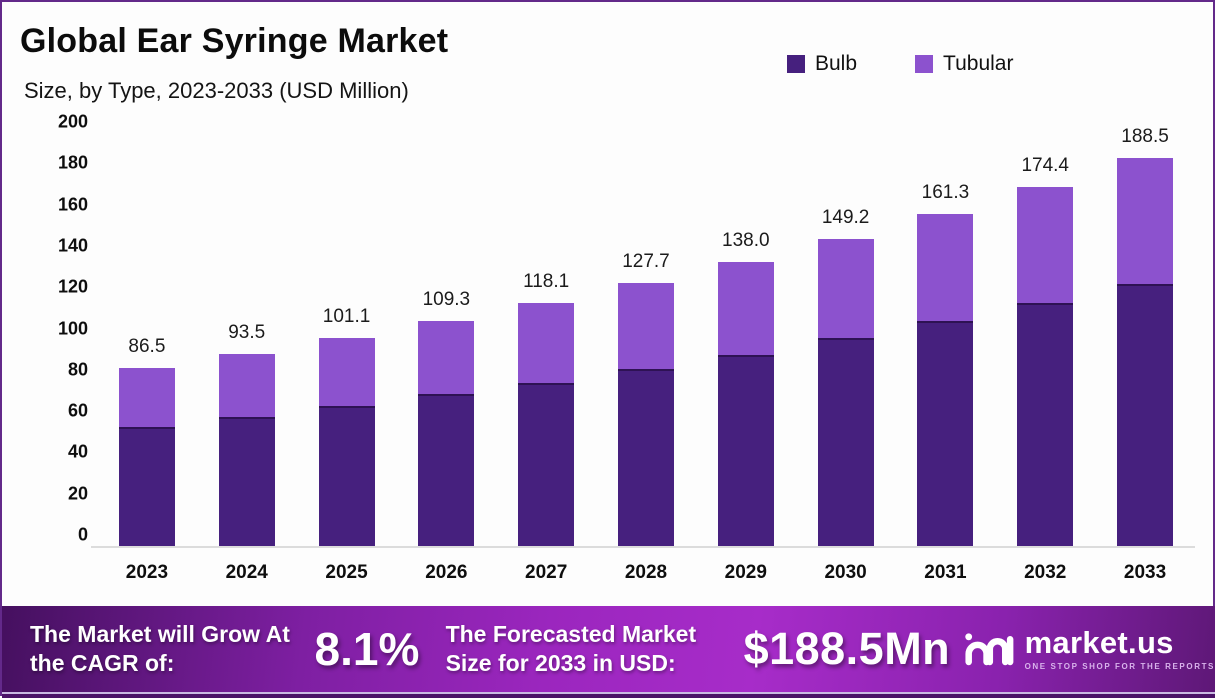  I want to click on x-tick-label-2033: 2033, so click(1145, 572).